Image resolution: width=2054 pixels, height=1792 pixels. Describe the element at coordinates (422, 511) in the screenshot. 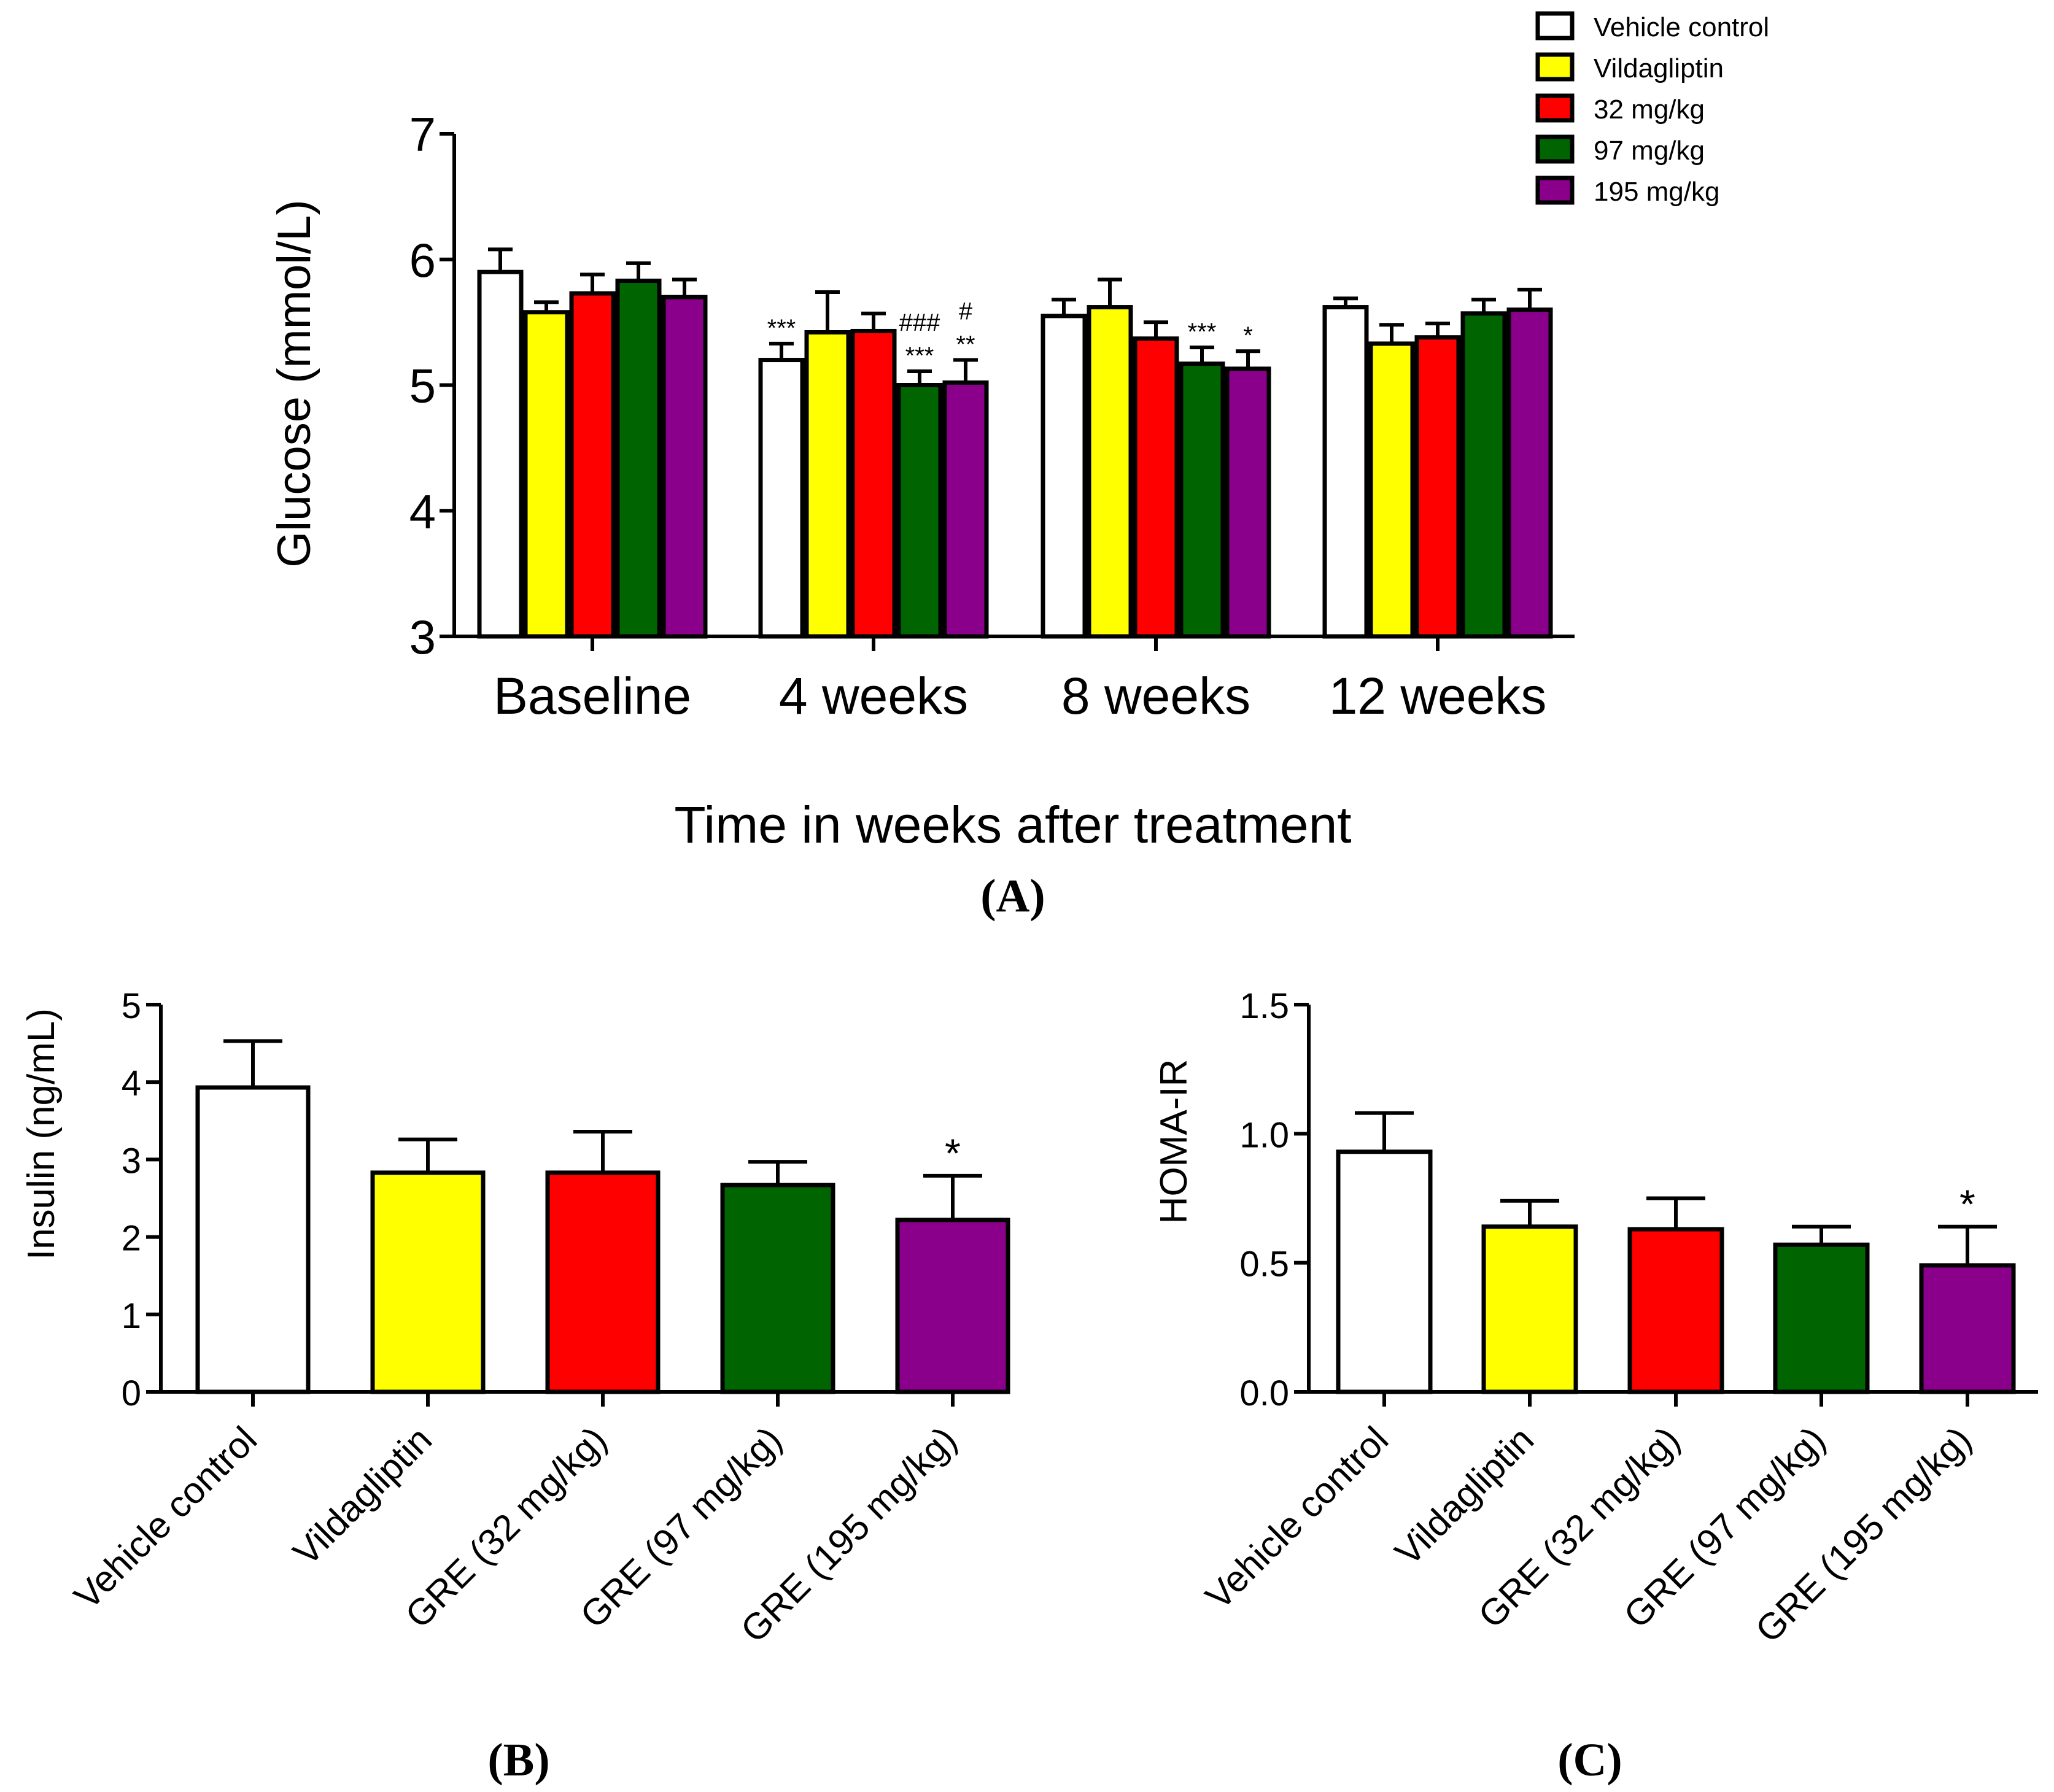

I see `glucose-y-tick-label: 4` at that location.